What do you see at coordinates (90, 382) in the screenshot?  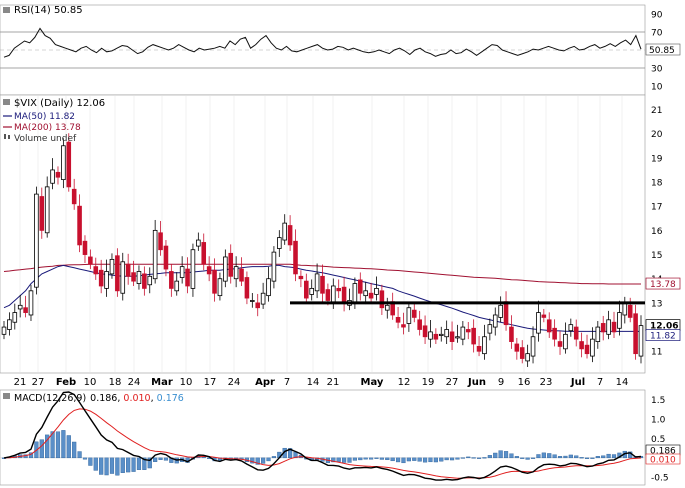 I see `x-tick-label: 10` at bounding box center [90, 382].